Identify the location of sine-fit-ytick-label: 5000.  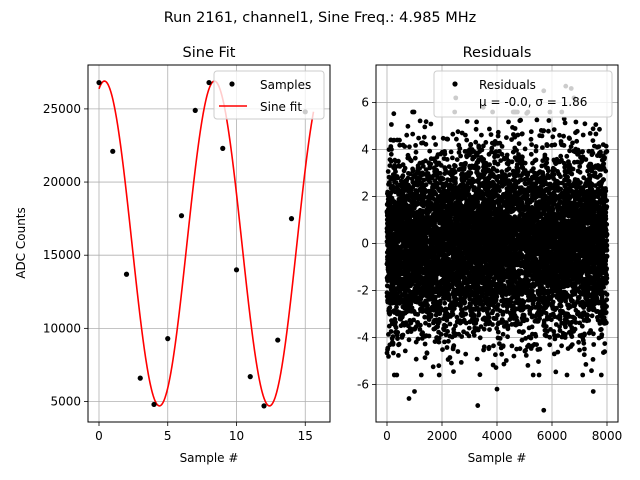
(65, 402).